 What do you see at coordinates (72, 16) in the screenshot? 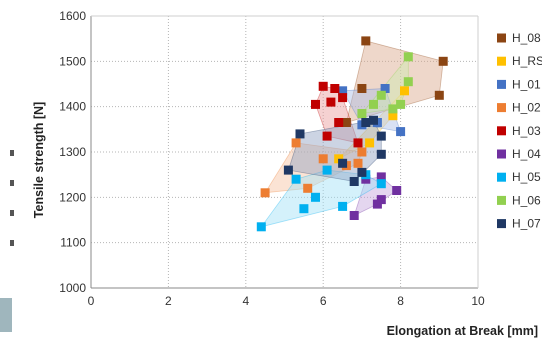
I see `y-tick-label: 1600` at bounding box center [72, 16].